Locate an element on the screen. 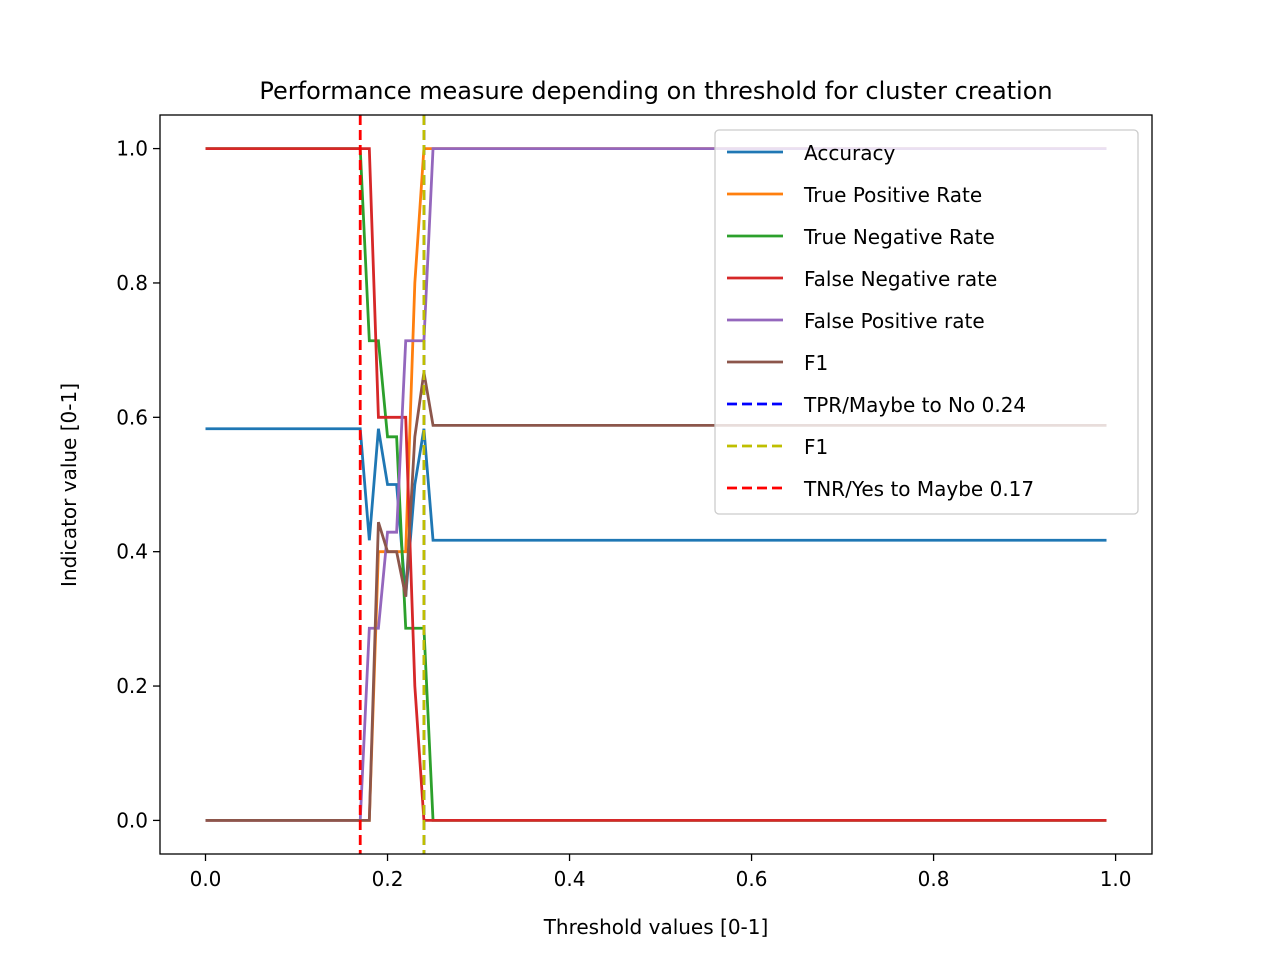  y-tick-label: 0.8 is located at coordinates (132, 283).